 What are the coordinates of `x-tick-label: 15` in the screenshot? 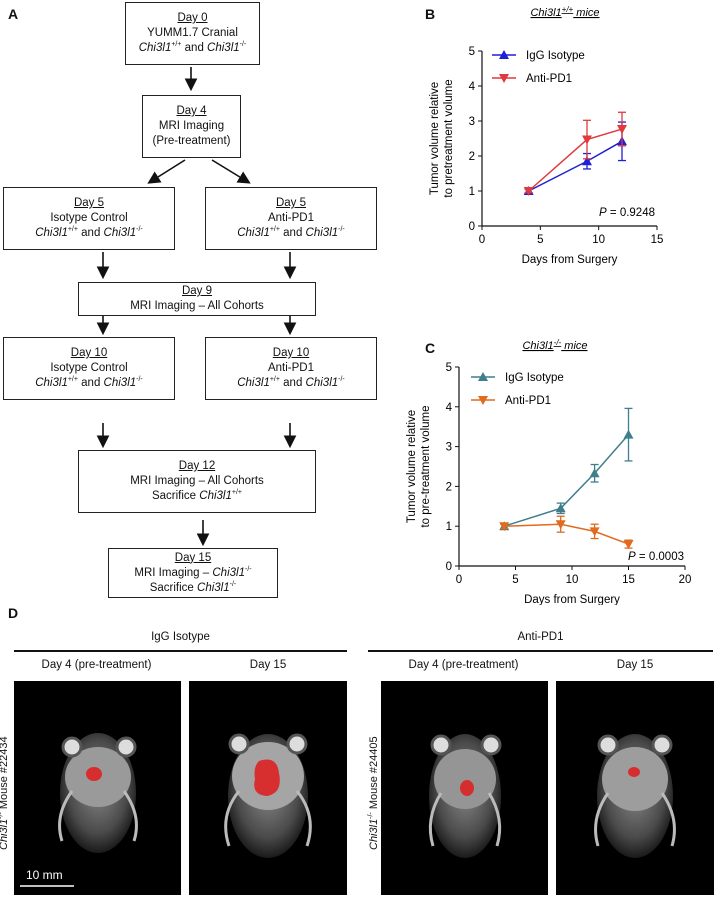 It's located at (657, 240).